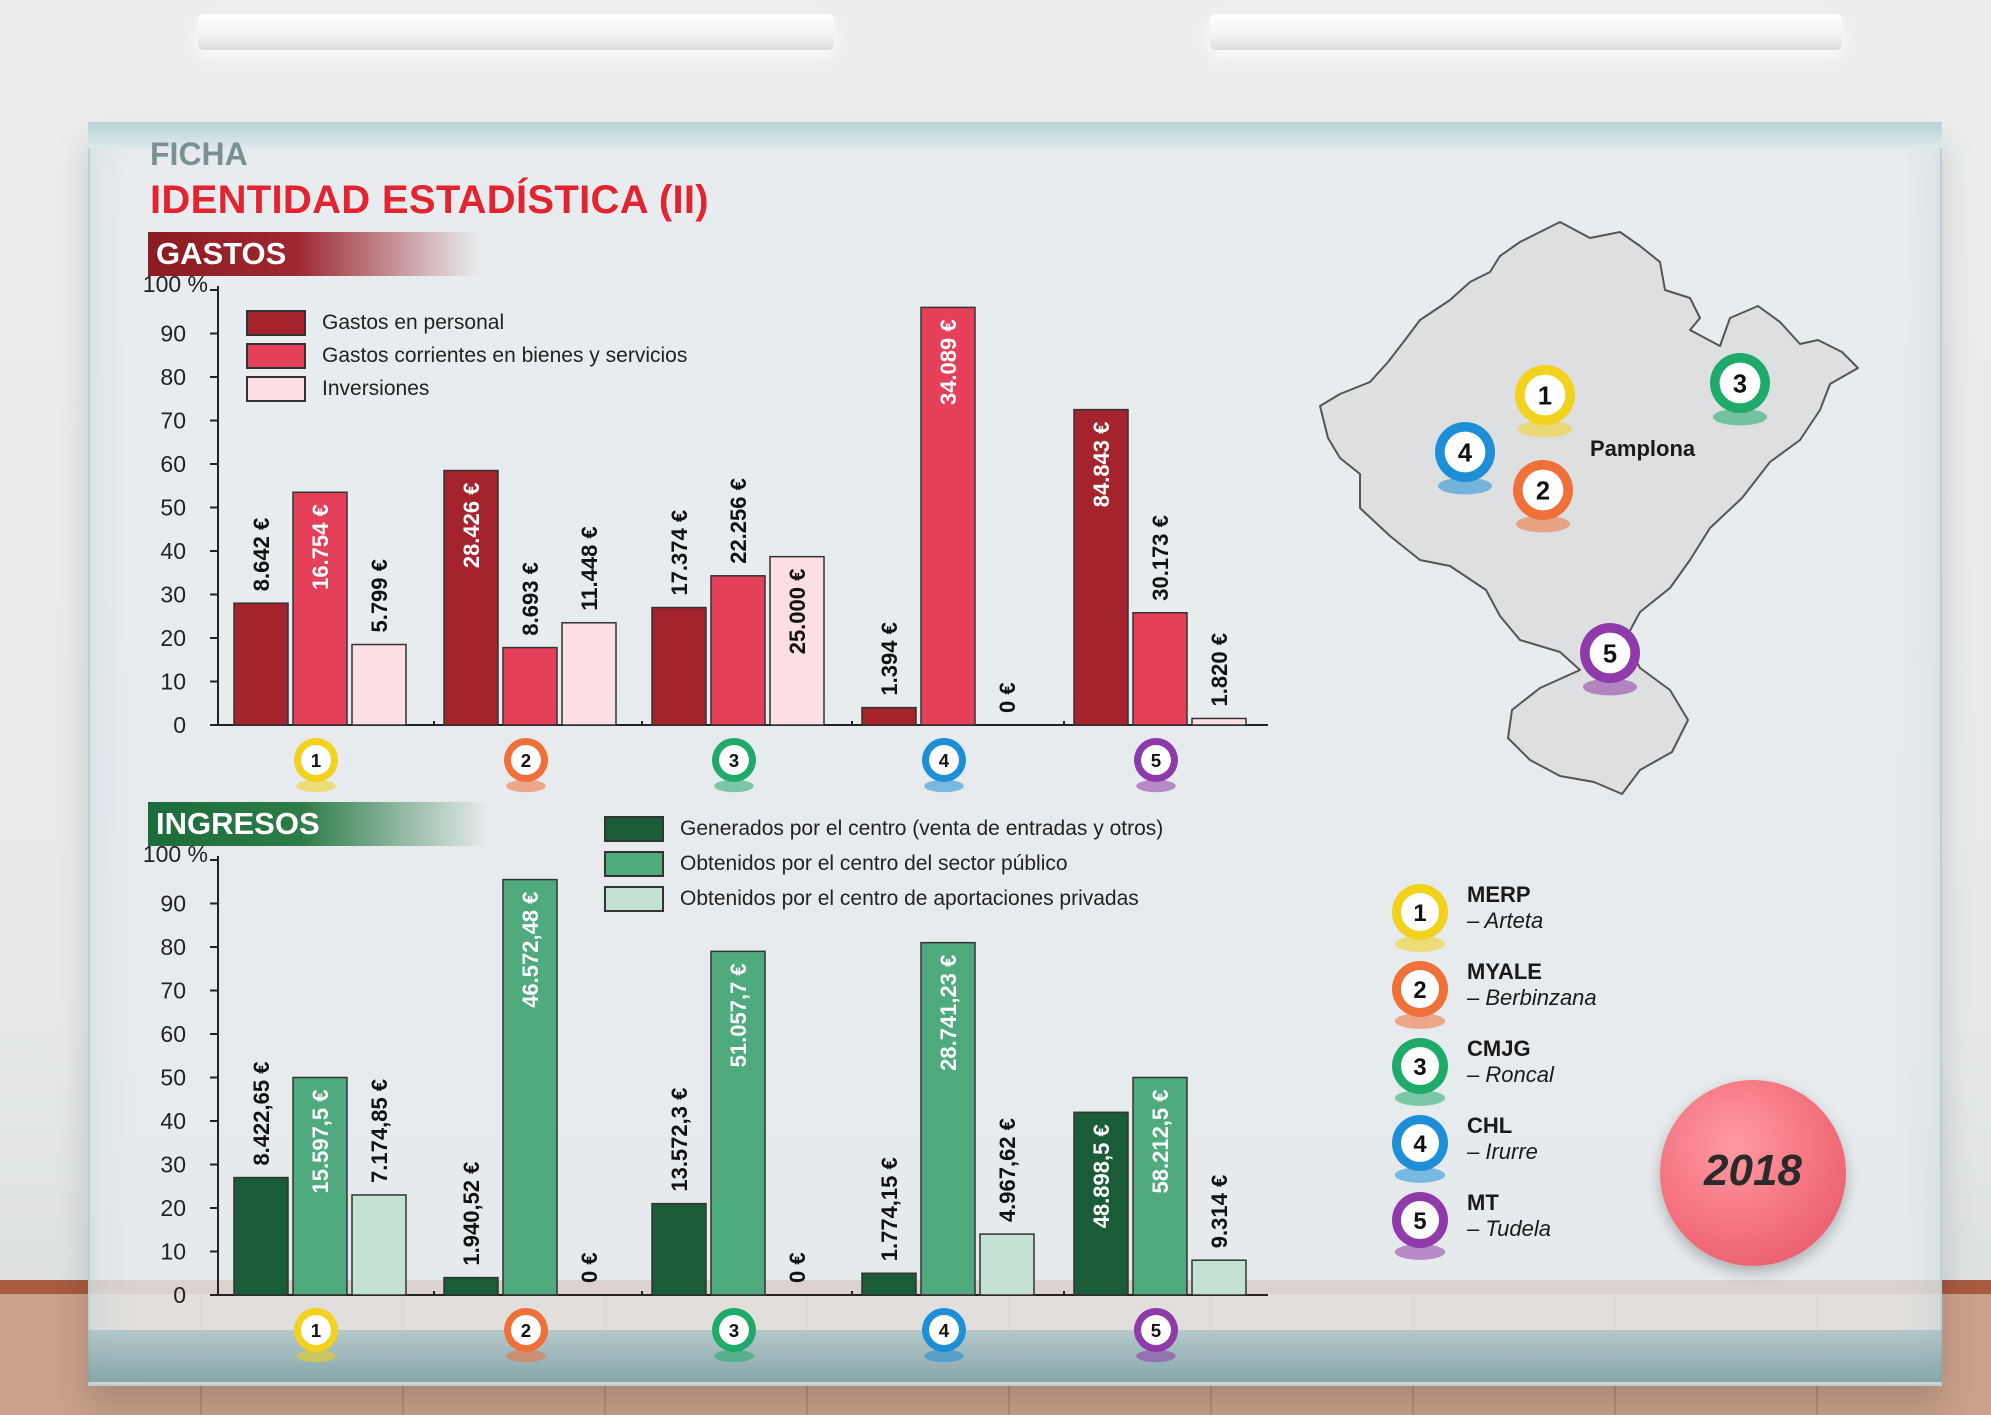 The width and height of the screenshot is (1991, 1415). I want to click on key-marker-4-number: 4, so click(1420, 1144).